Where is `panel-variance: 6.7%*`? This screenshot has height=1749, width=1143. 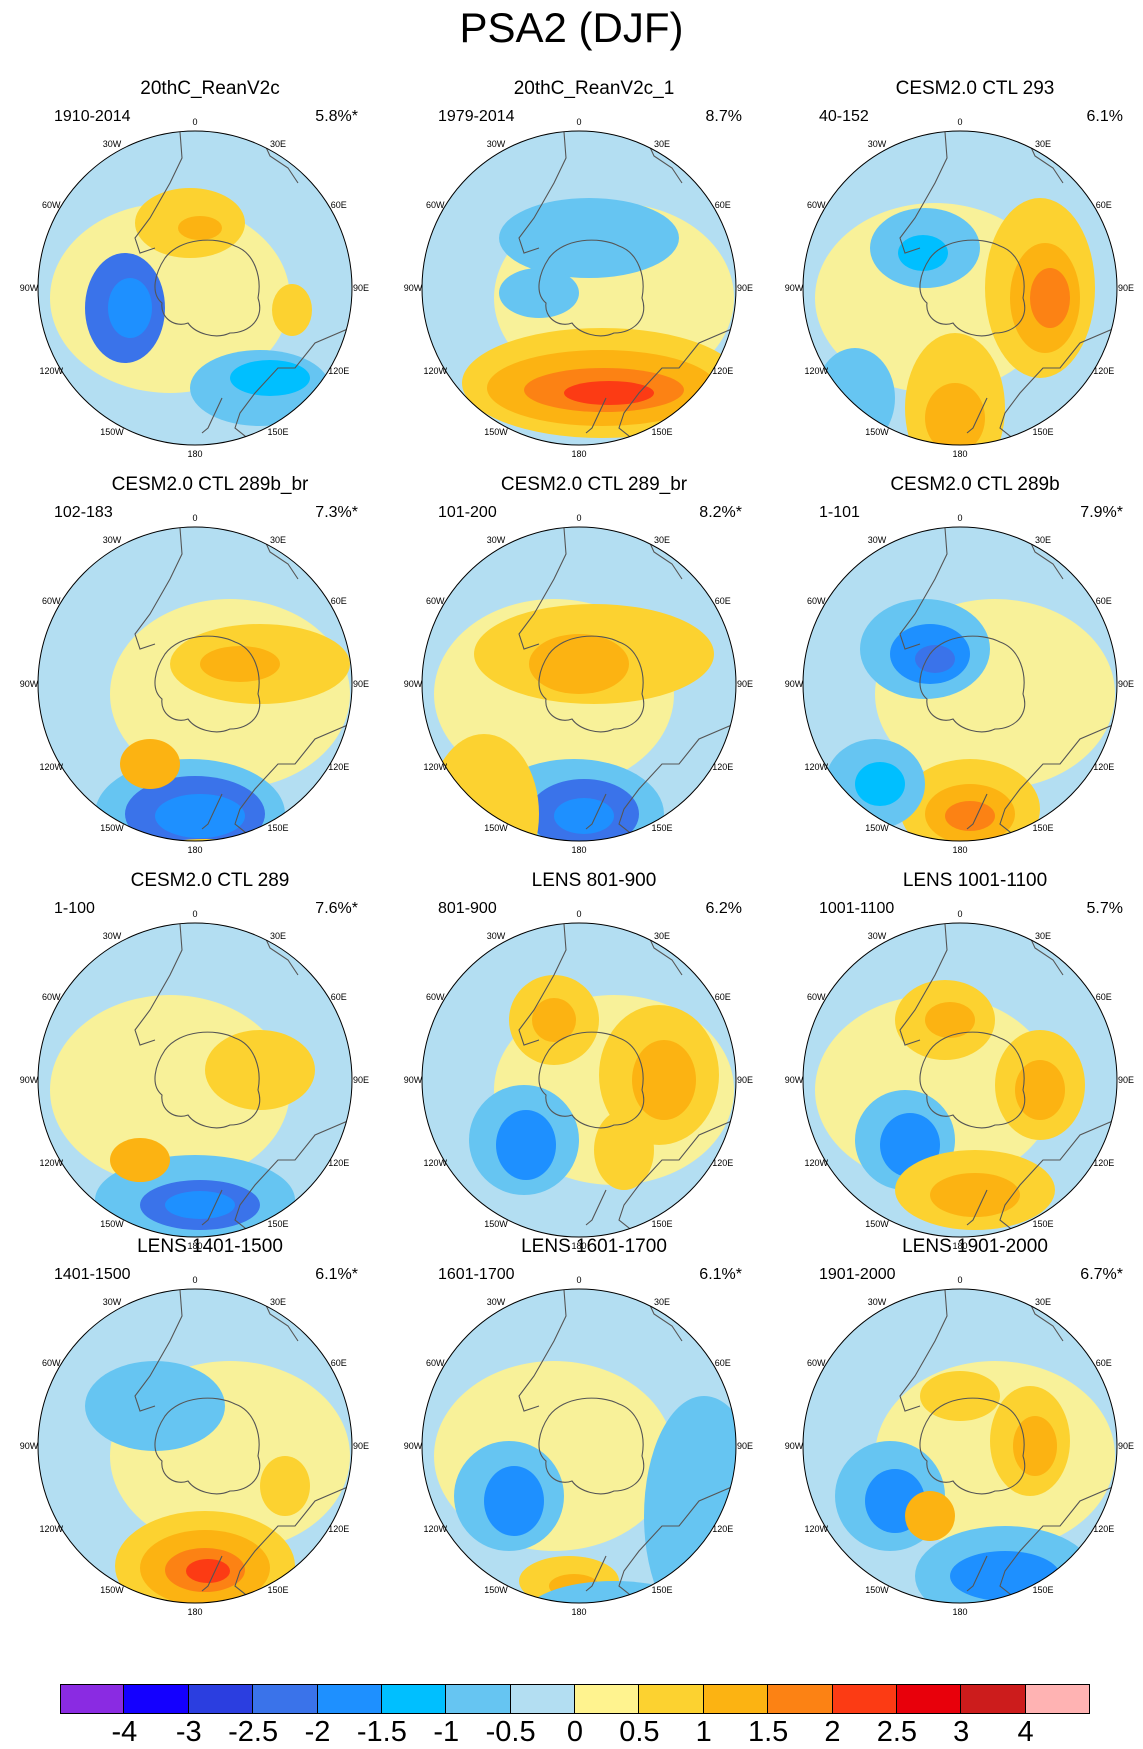 panel-variance: 6.7%* is located at coordinates (1101, 1274).